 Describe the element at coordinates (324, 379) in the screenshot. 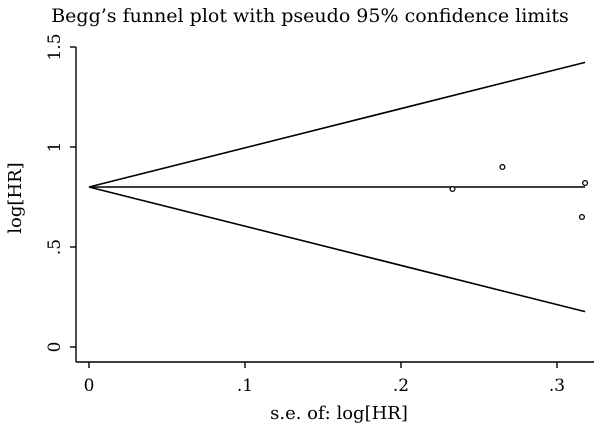

I see `x-axis-ticks: 0 .1 .2 .3` at that location.